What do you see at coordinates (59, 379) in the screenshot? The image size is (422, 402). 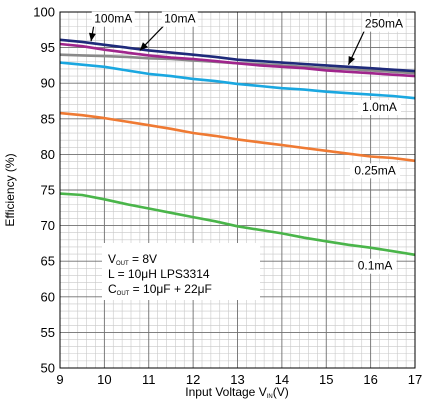 I see `x-tick-label: 9` at bounding box center [59, 379].